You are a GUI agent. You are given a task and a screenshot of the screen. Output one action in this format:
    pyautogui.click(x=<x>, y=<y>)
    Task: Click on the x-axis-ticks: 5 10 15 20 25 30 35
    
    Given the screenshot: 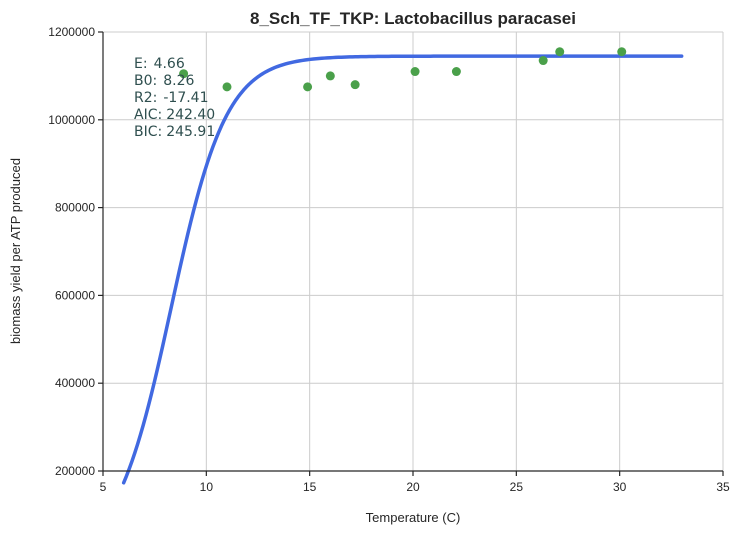 What is the action you would take?
    pyautogui.click(x=415, y=482)
    